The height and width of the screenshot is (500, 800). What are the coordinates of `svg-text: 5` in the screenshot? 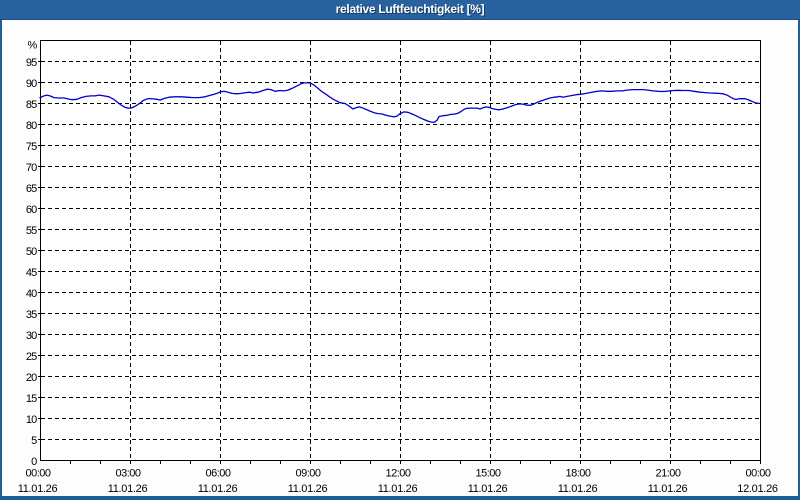 It's located at (34, 441).